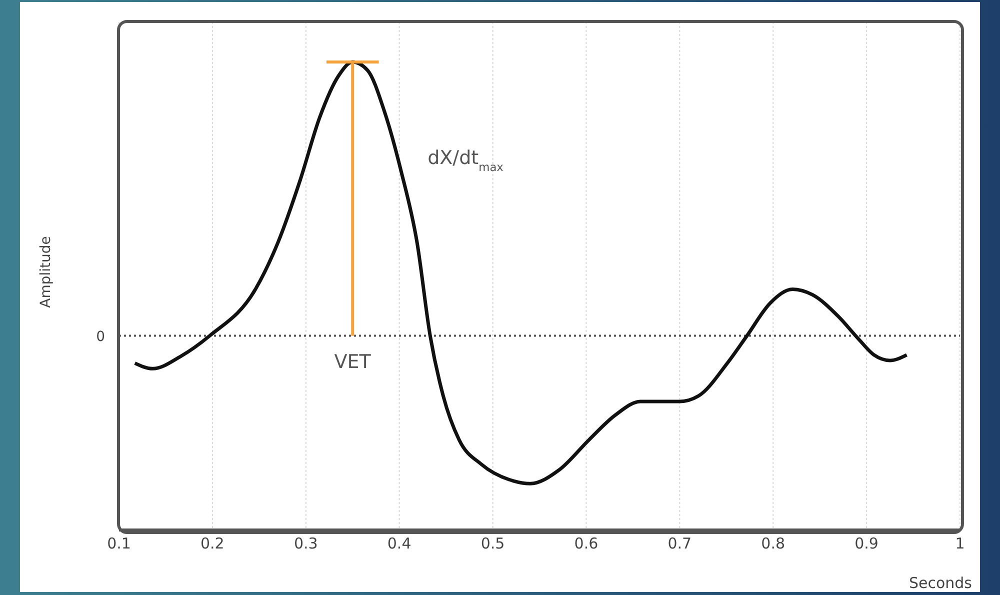  Describe the element at coordinates (586, 543) in the screenshot. I see `x-tick-label: 0.6` at that location.